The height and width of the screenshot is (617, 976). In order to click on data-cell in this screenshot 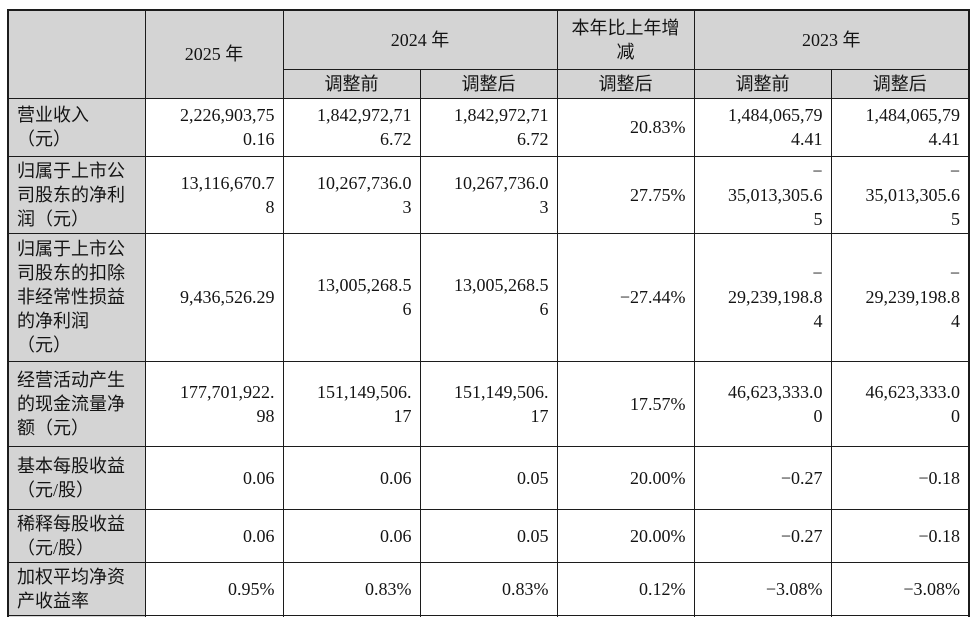, I will do `click(900, 615)`.